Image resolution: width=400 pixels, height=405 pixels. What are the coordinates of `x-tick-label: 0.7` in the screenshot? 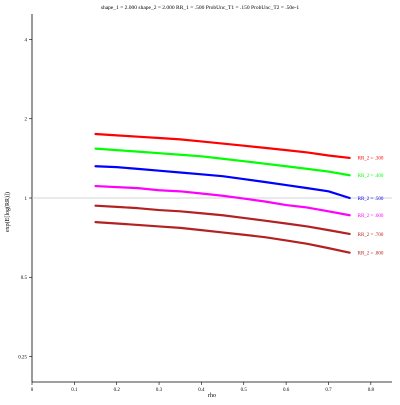 It's located at (328, 390).